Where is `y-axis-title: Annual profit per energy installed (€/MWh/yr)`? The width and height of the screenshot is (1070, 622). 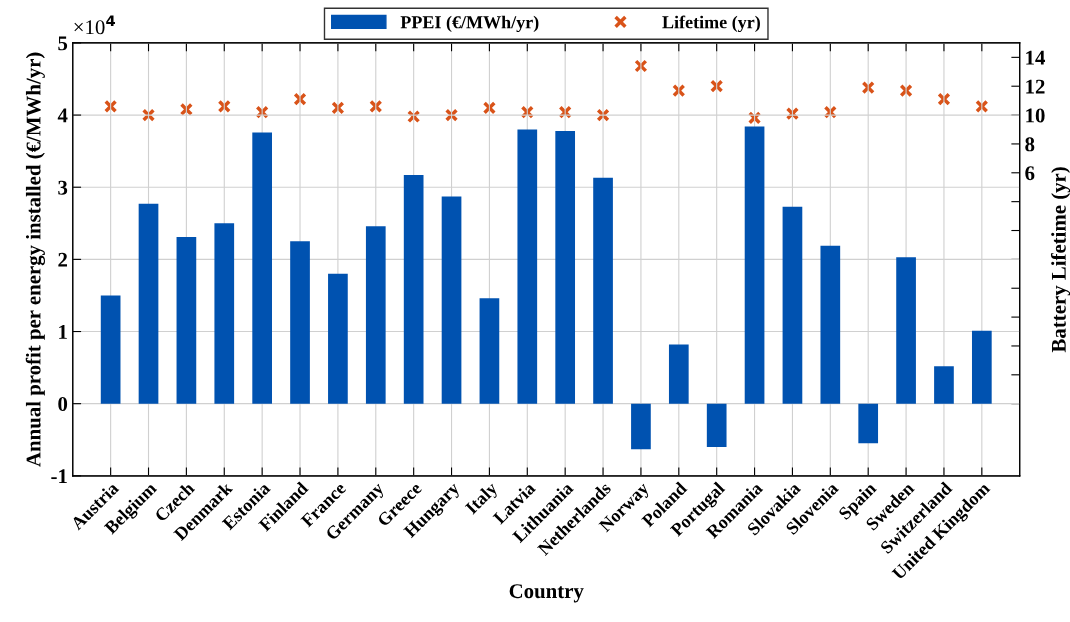 y-axis-title: Annual profit per energy installed (€/MWh/yr) is located at coordinates (35, 259).